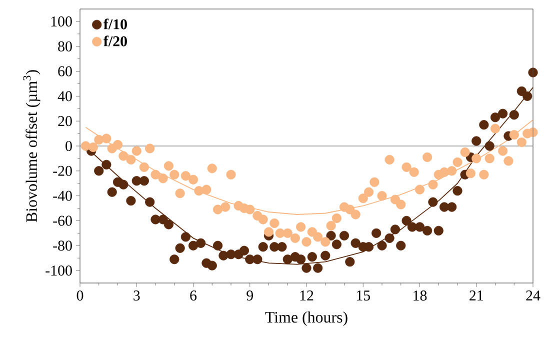  I want to click on y-tick-label: -100, so click(59, 271).